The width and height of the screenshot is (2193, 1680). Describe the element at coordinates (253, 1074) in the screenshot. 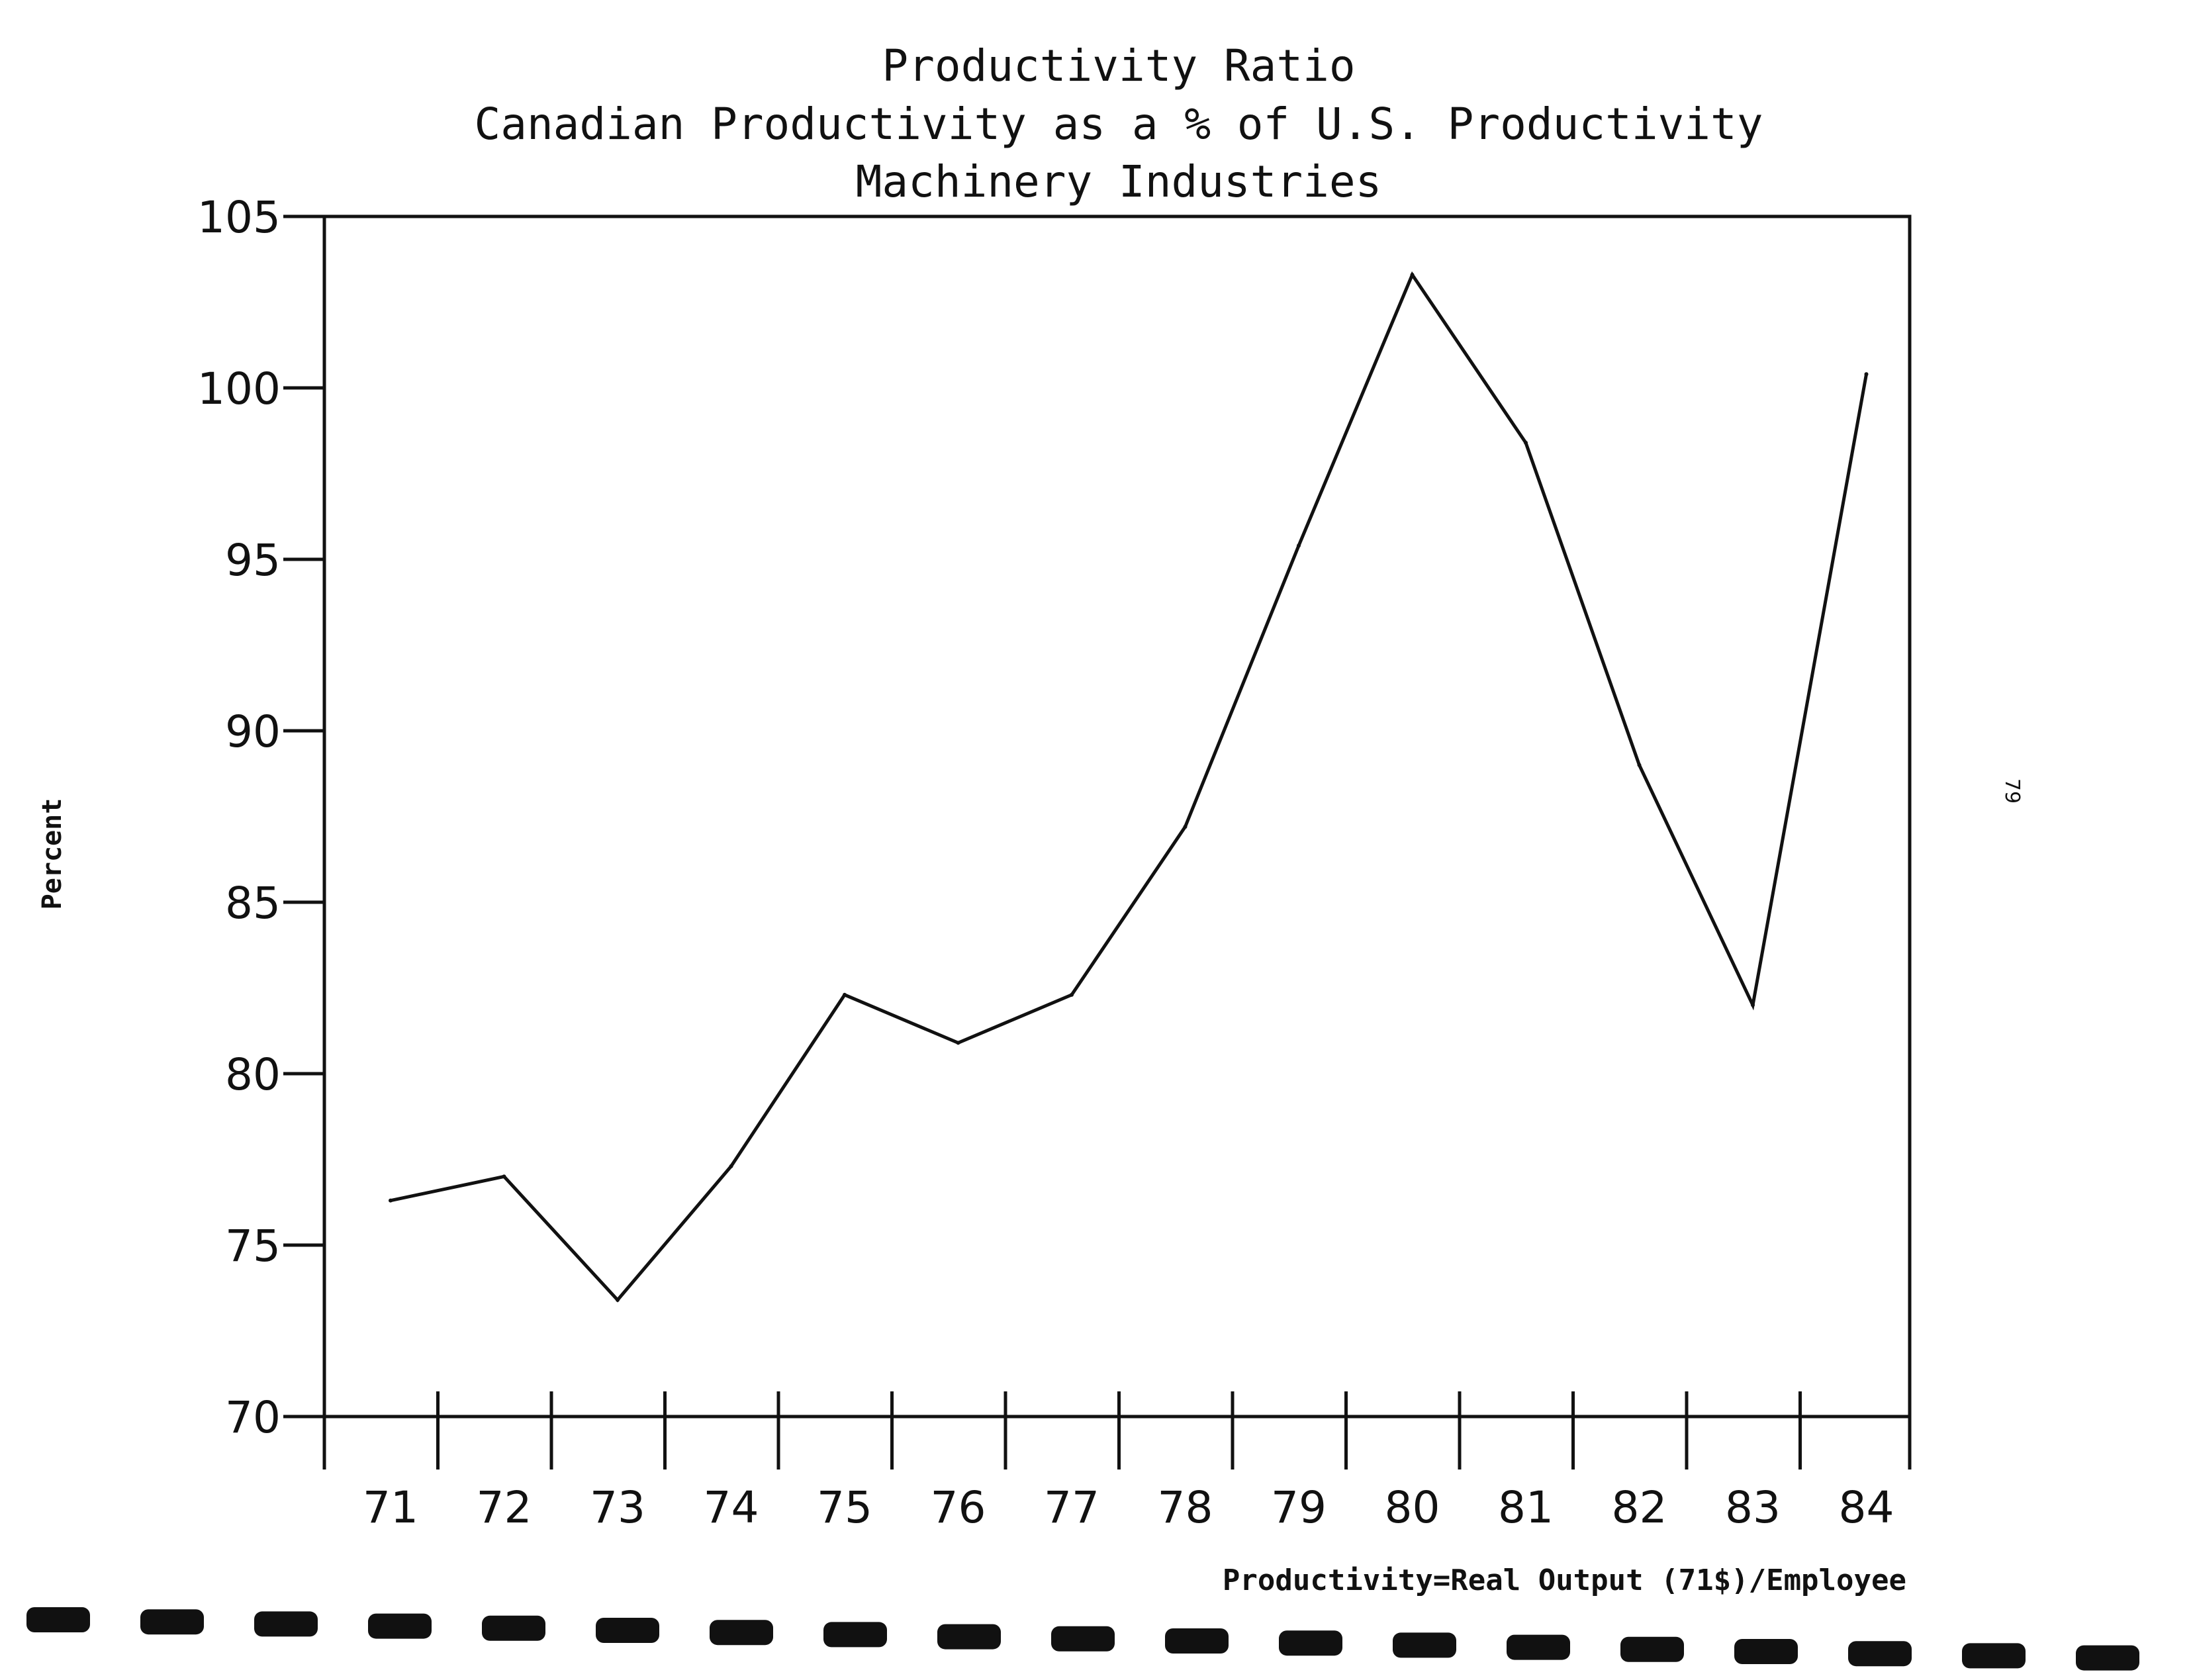

I see `y-tick-label: 80` at that location.